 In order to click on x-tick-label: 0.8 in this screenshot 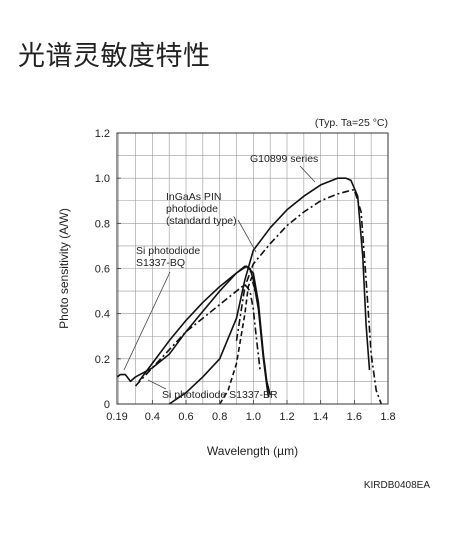, I will do `click(219, 417)`.